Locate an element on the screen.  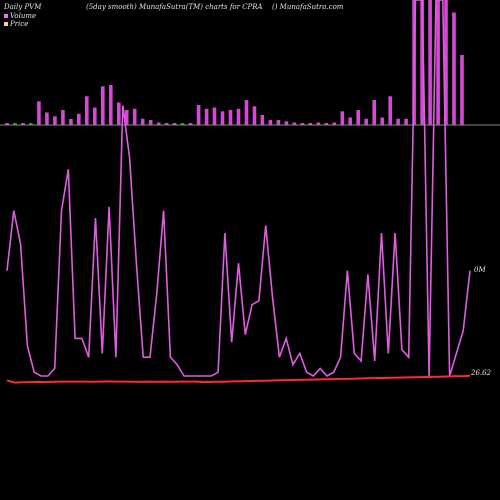
chart-title-right: () MunafaSutra.com is located at coordinates (308, 7).